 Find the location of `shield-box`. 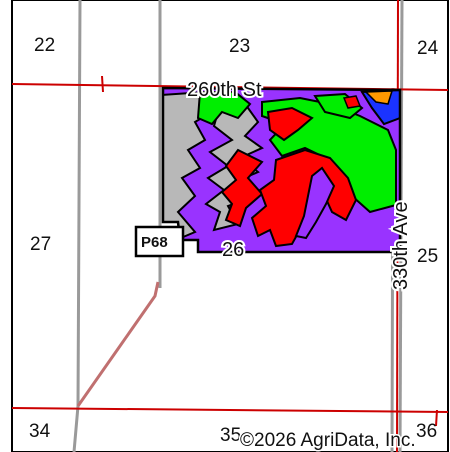

shield-box is located at coordinates (159, 241).